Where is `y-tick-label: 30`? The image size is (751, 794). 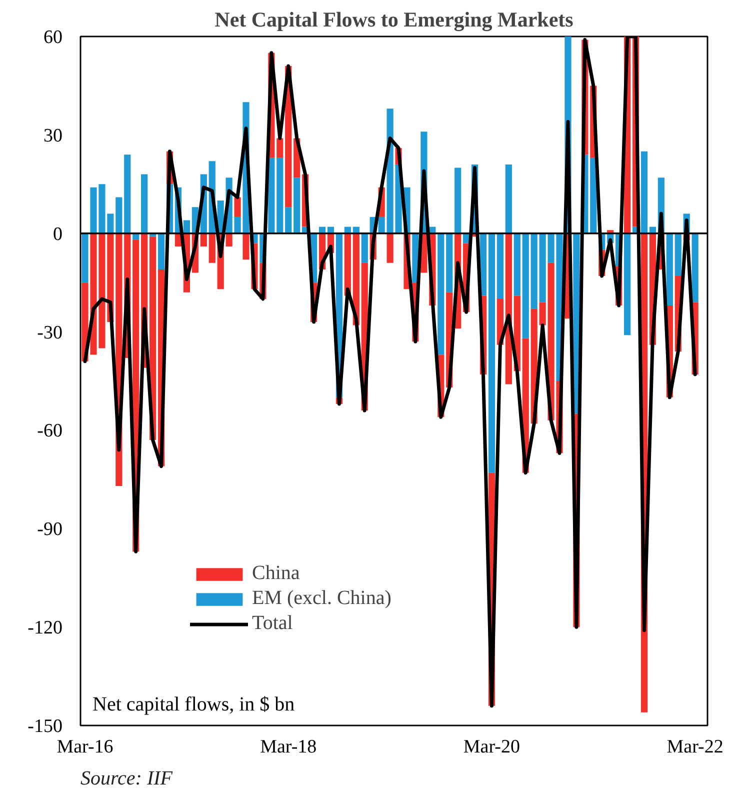 y-tick-label: 30 is located at coordinates (53, 135).